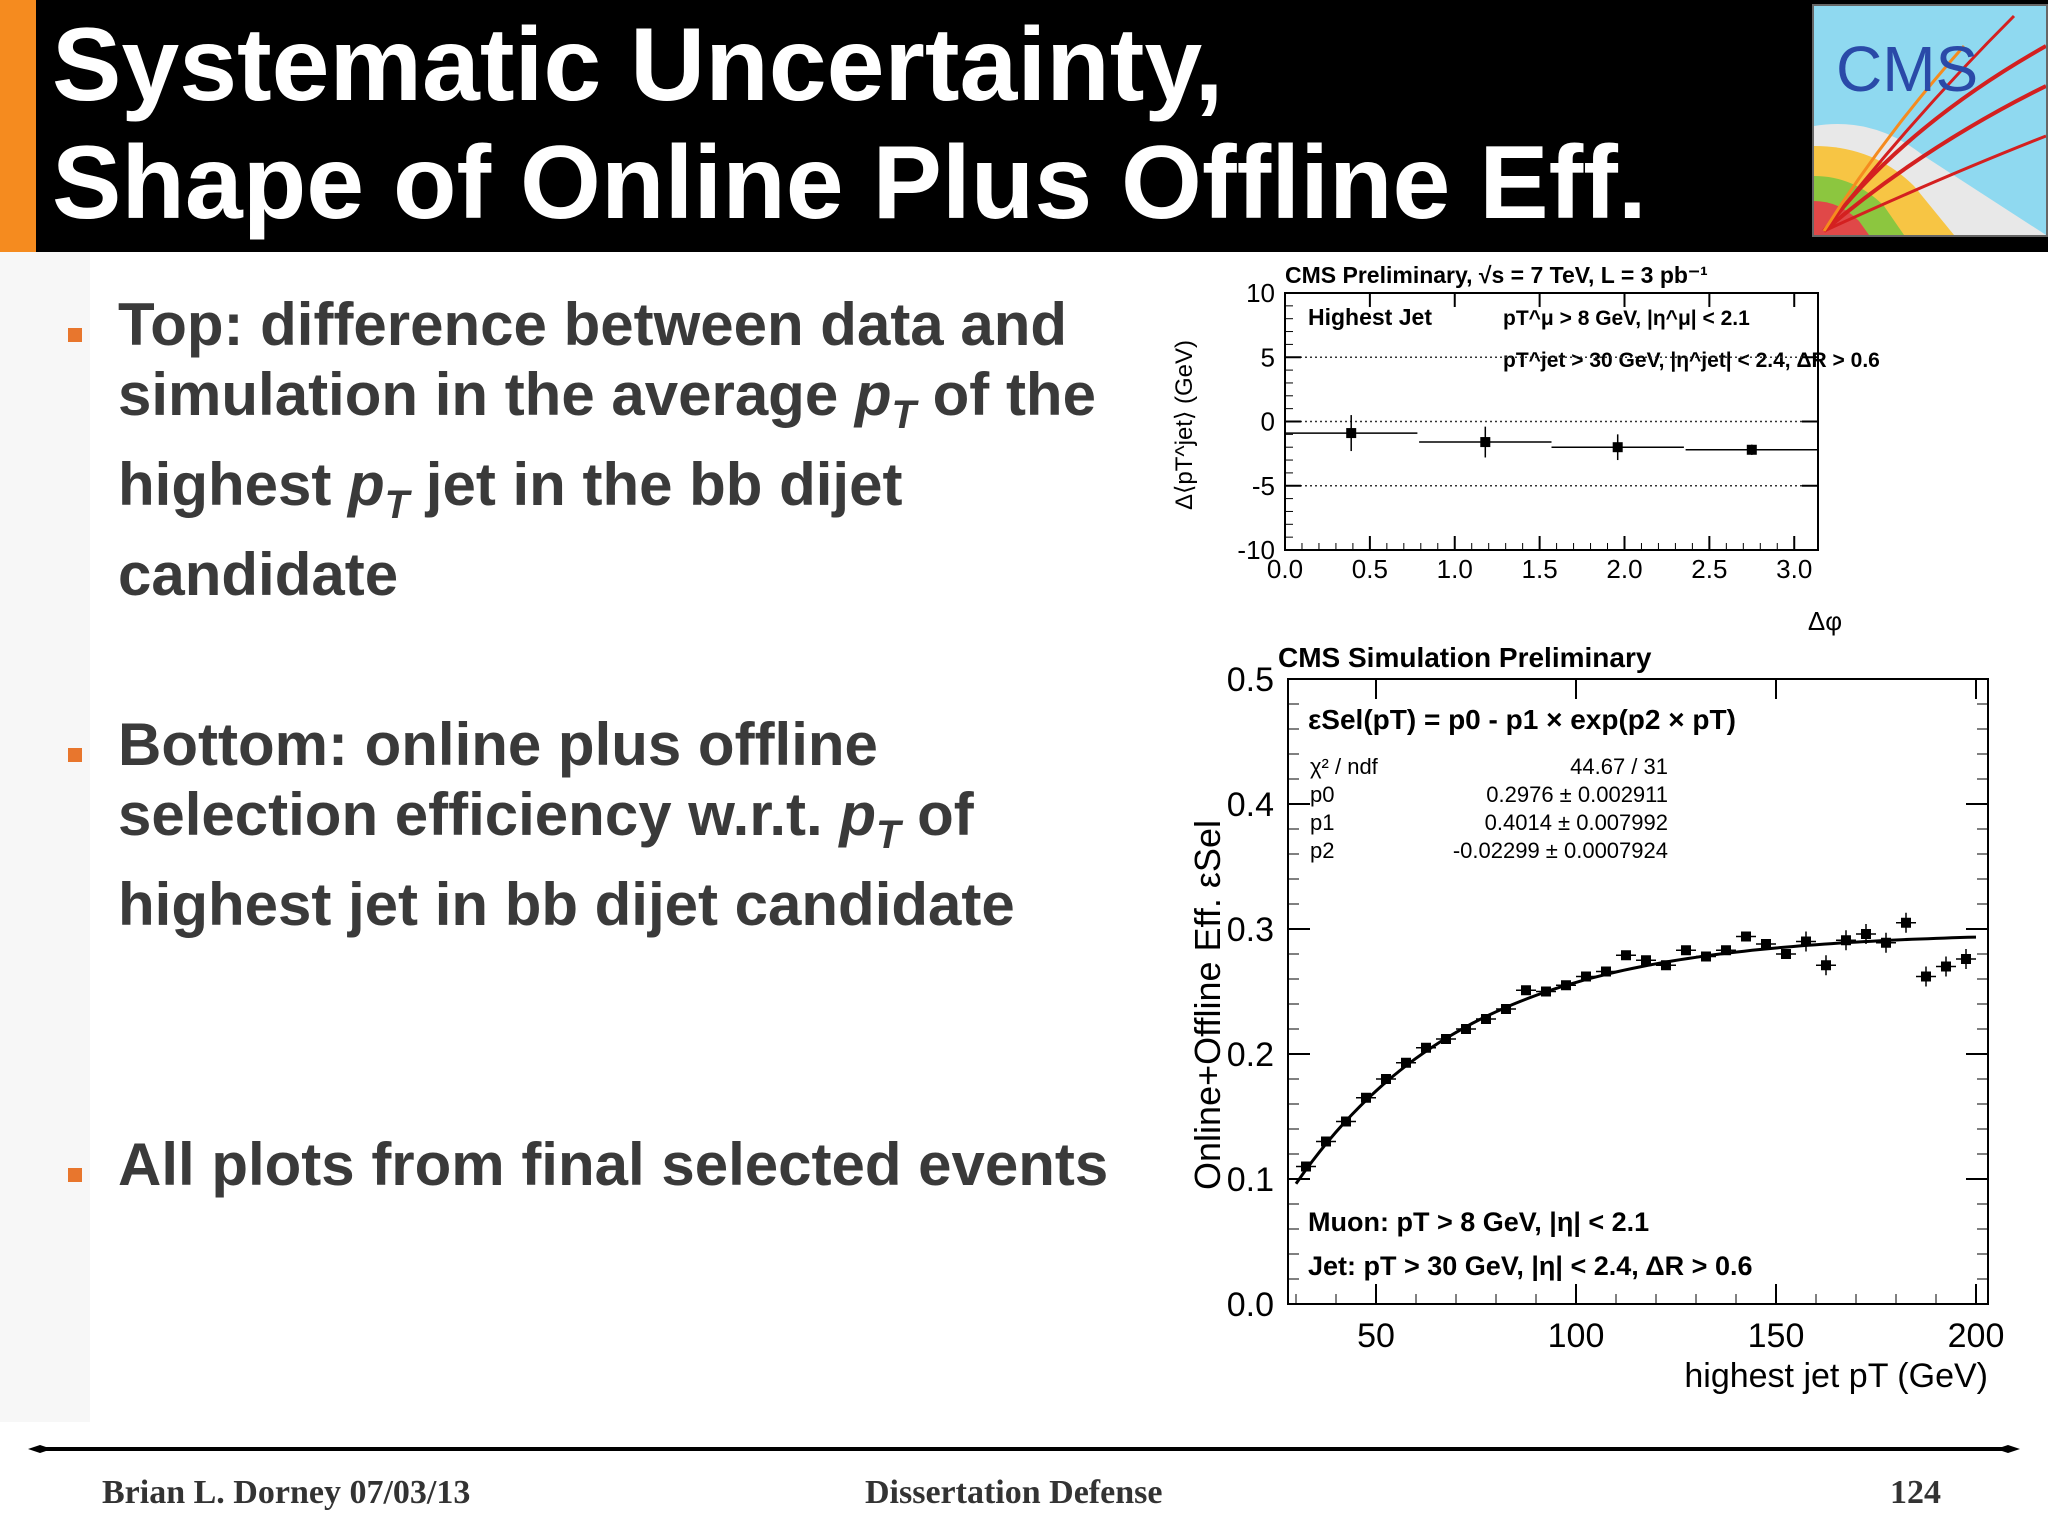 This screenshot has height=1535, width=2048. What do you see at coordinates (1260, 293) in the screenshot?
I see `y-tick-label: 10` at bounding box center [1260, 293].